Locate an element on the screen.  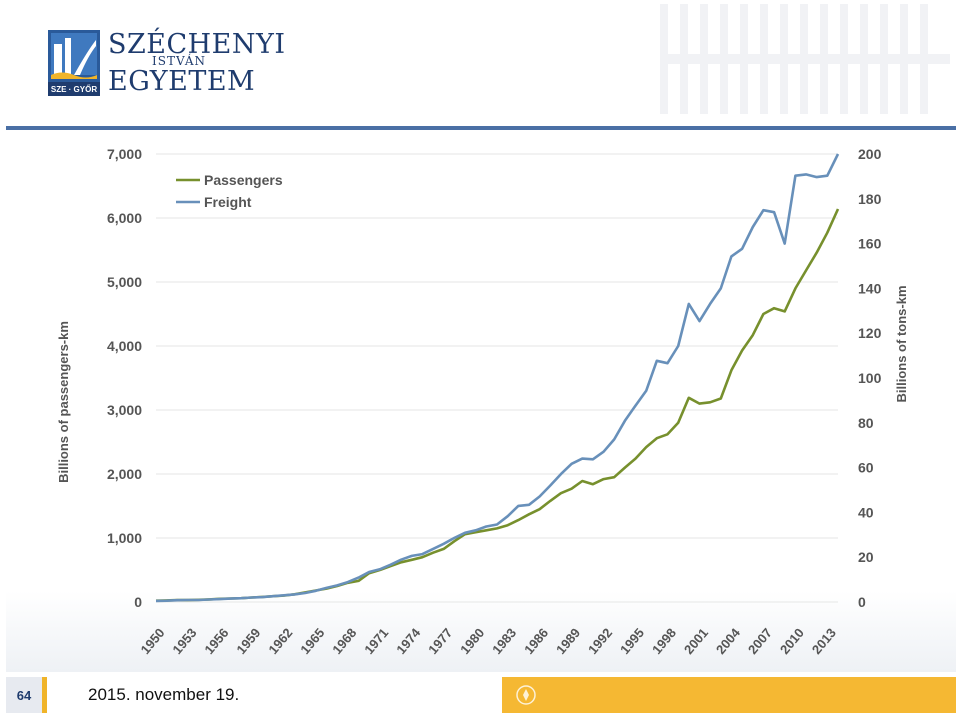
x-tick-label: 1980 is located at coordinates (472, 641).